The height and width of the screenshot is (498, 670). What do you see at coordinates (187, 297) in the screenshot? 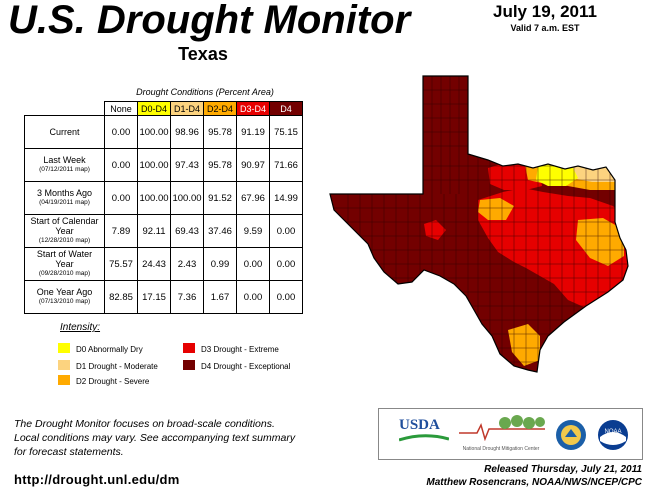
I see `table-cell: 7.36` at bounding box center [187, 297].